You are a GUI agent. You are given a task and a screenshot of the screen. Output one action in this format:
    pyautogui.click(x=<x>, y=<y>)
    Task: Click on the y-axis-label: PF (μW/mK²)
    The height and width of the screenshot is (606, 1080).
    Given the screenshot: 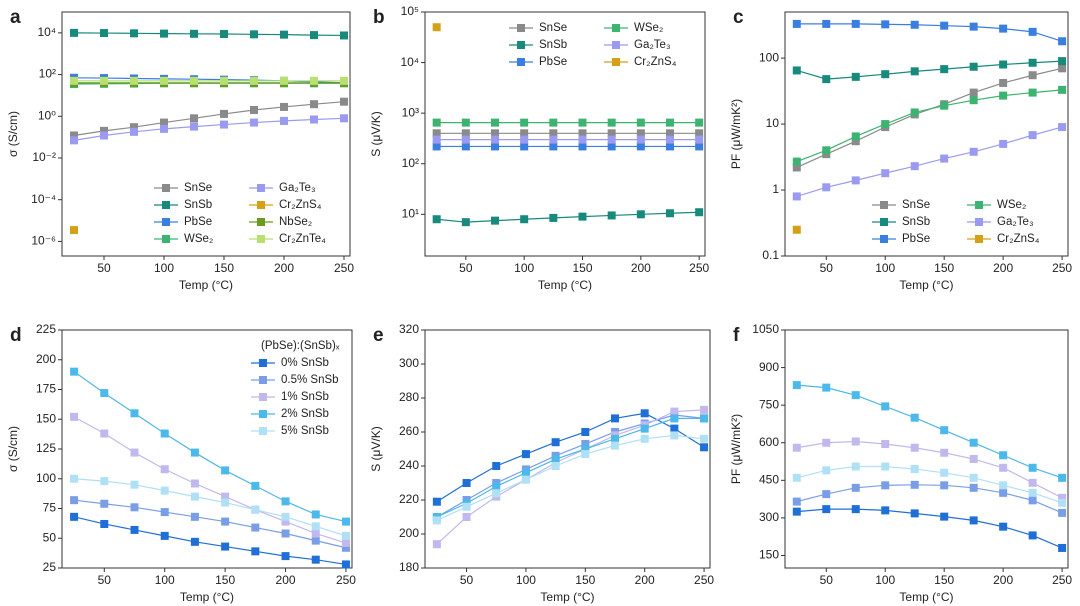 What is the action you would take?
    pyautogui.click(x=736, y=449)
    